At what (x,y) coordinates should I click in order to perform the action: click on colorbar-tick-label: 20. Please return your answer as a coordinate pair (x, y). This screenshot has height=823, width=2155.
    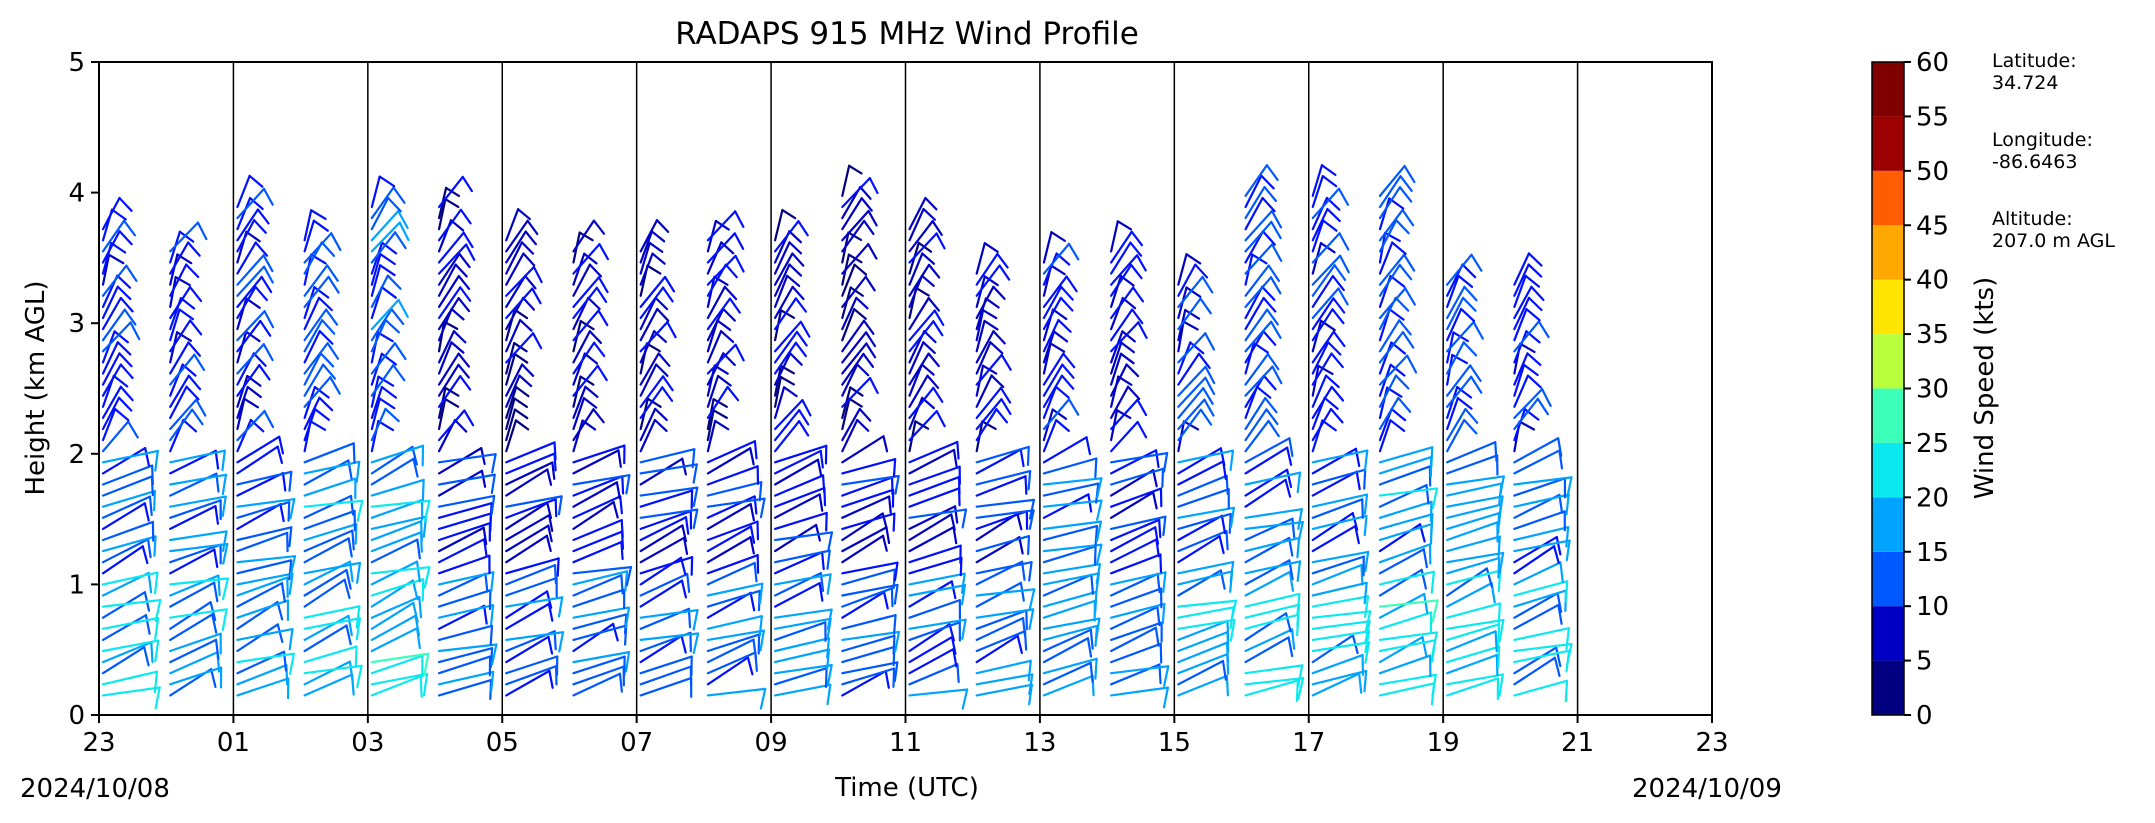
    Looking at the image, I should click on (1932, 498).